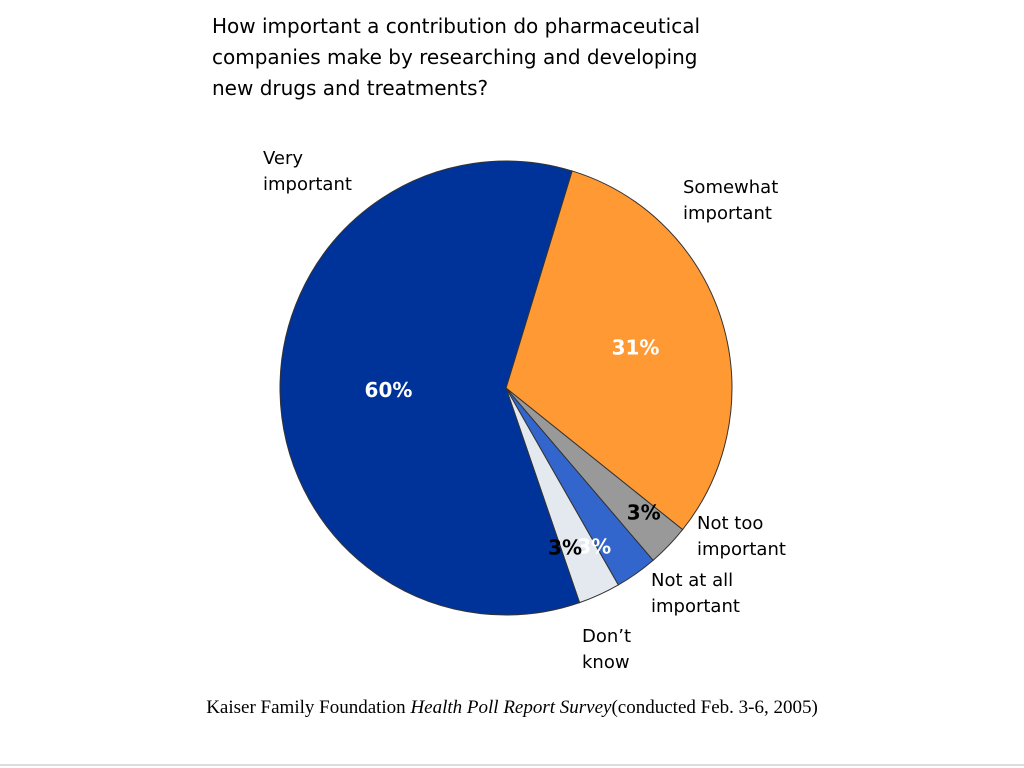 Image resolution: width=1024 pixels, height=768 pixels. Describe the element at coordinates (730, 200) in the screenshot. I see `slice-category-label: Somewhat important` at that location.